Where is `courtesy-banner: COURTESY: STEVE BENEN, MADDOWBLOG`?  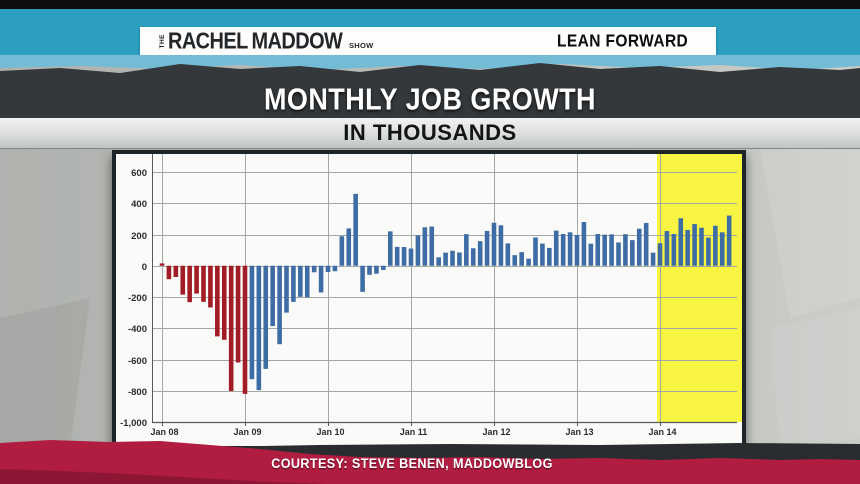
courtesy-banner: COURTESY: STEVE BENEN, MADDOWBLOG is located at coordinates (412, 463).